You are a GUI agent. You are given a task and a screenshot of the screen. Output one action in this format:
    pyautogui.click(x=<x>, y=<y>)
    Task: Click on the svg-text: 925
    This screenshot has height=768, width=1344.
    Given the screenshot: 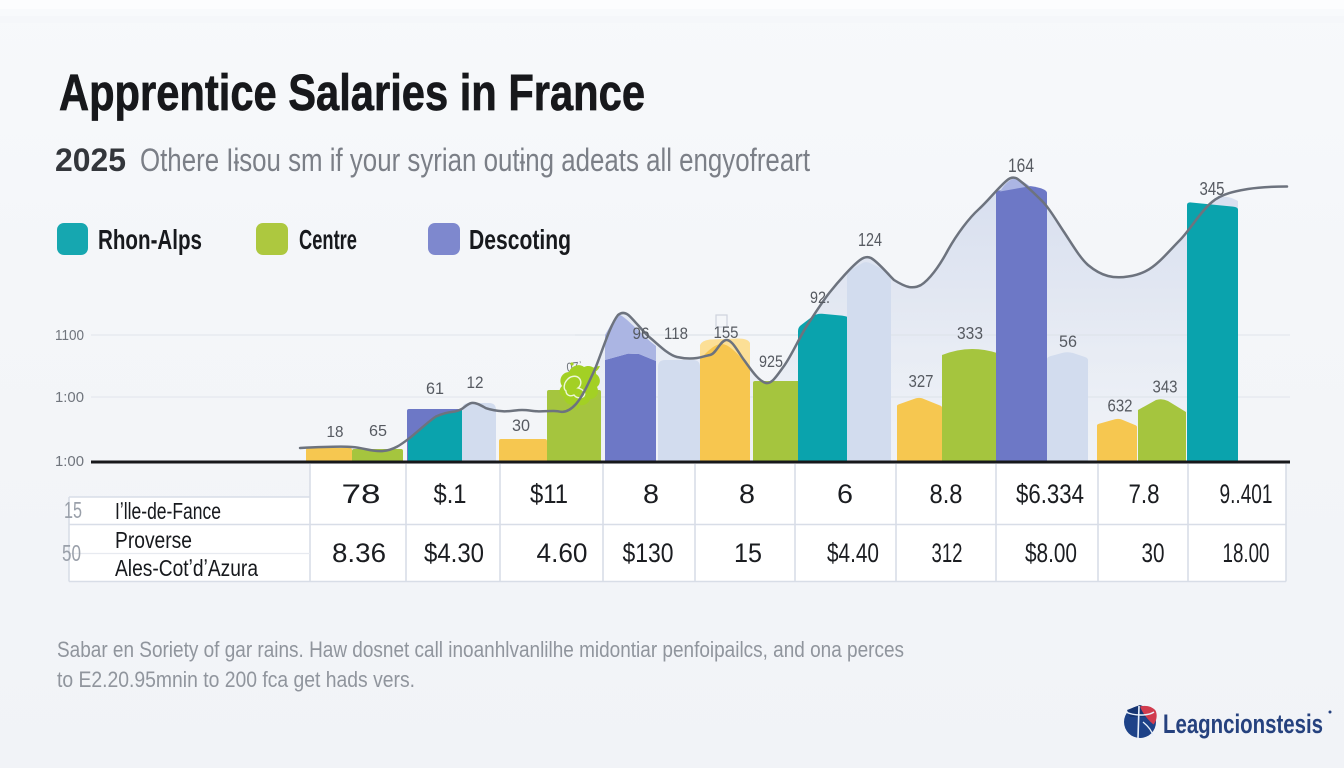 What is the action you would take?
    pyautogui.click(x=771, y=361)
    